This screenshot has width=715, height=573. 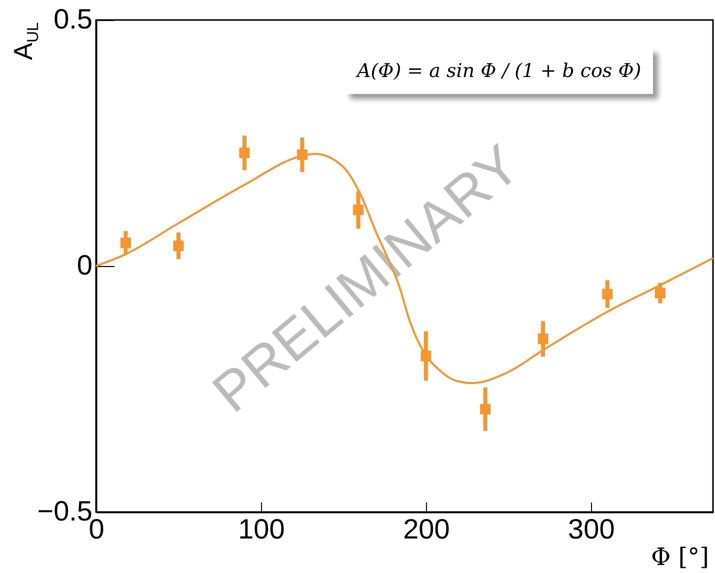 What do you see at coordinates (591, 529) in the screenshot?
I see `x-tick-label: 300` at bounding box center [591, 529].